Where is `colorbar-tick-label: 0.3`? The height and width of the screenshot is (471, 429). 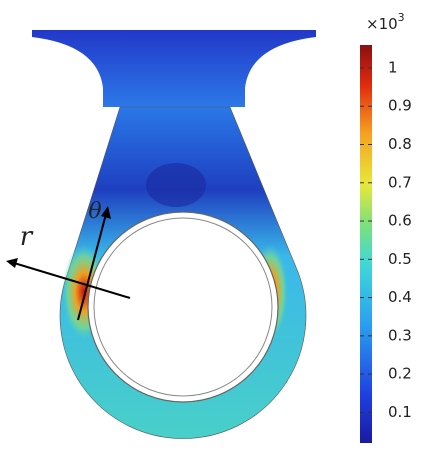 colorbar-tick-label: 0.3 is located at coordinates (400, 335).